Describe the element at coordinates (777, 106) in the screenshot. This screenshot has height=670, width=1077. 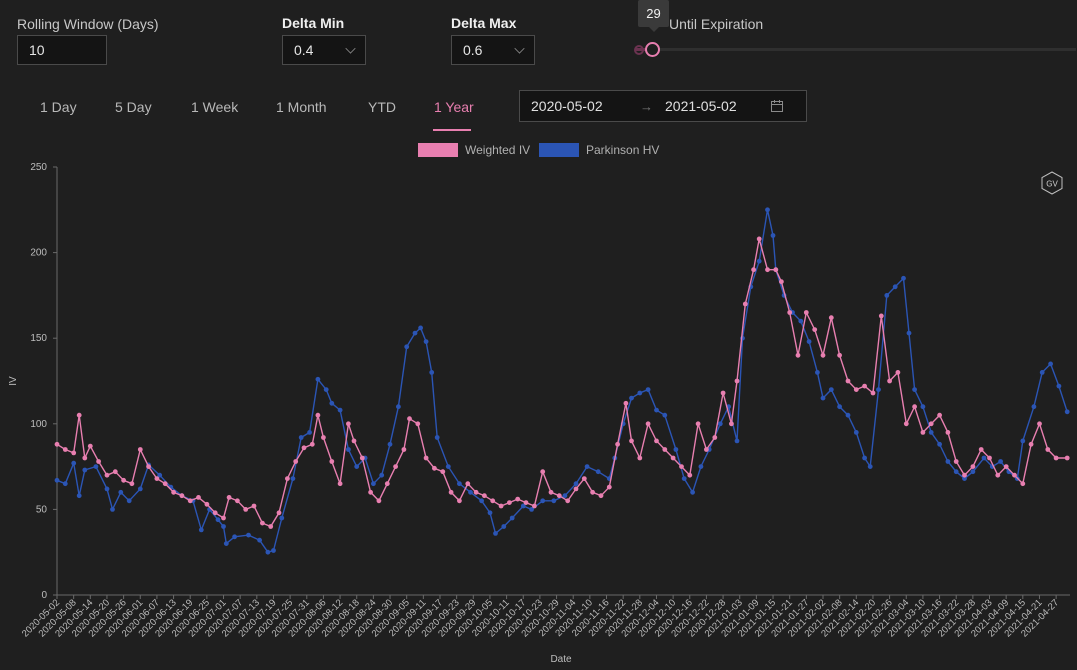
I see `calendar-icon` at that location.